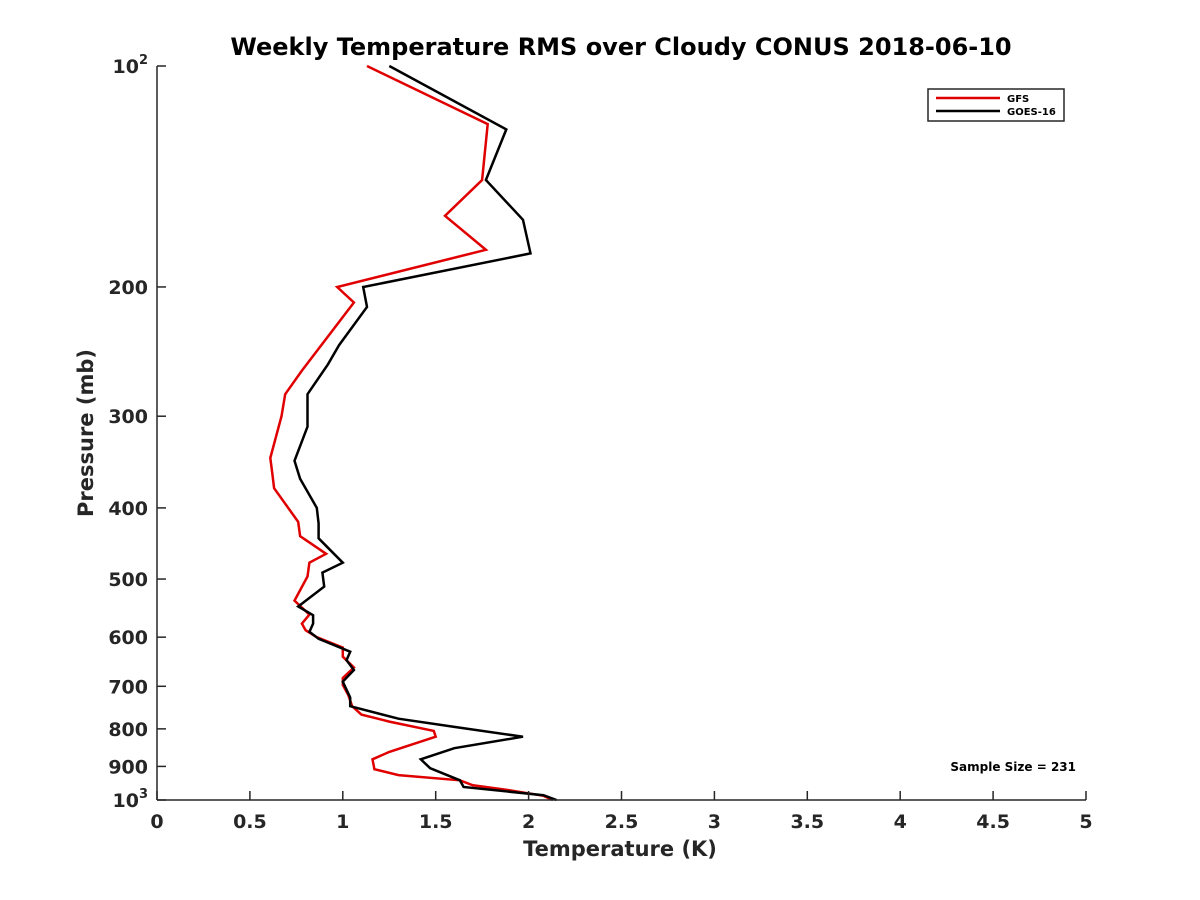  What do you see at coordinates (622, 822) in the screenshot?
I see `x-tick-label: 2.5` at bounding box center [622, 822].